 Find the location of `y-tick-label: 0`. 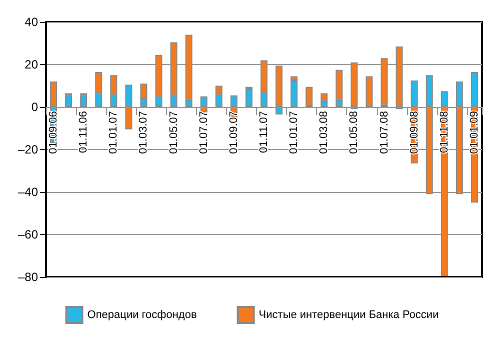

y-tick-label: 0 is located at coordinates (34, 107).